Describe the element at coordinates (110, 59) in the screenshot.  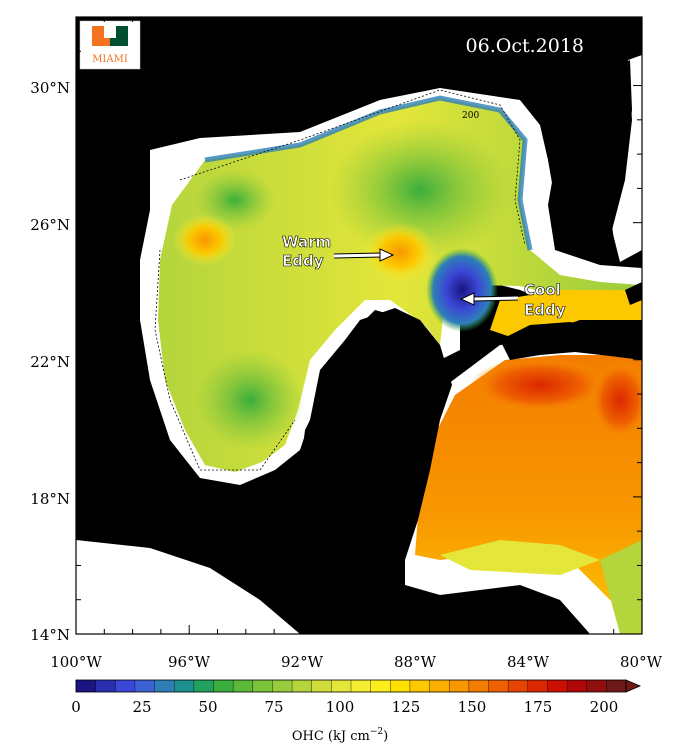
I see `logo-text: MIAMI` at that location.